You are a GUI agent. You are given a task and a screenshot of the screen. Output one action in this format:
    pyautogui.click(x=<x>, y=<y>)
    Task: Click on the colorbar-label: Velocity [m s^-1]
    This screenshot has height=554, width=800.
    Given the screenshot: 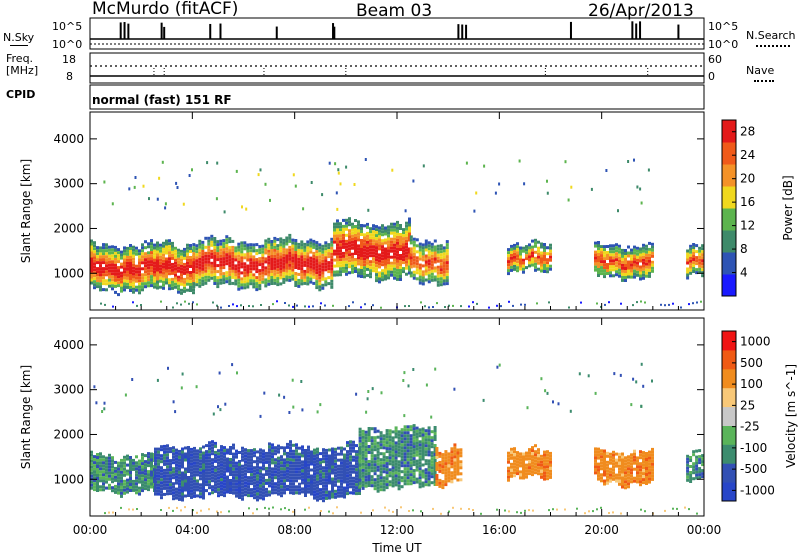 What is the action you would take?
    pyautogui.click(x=791, y=416)
    